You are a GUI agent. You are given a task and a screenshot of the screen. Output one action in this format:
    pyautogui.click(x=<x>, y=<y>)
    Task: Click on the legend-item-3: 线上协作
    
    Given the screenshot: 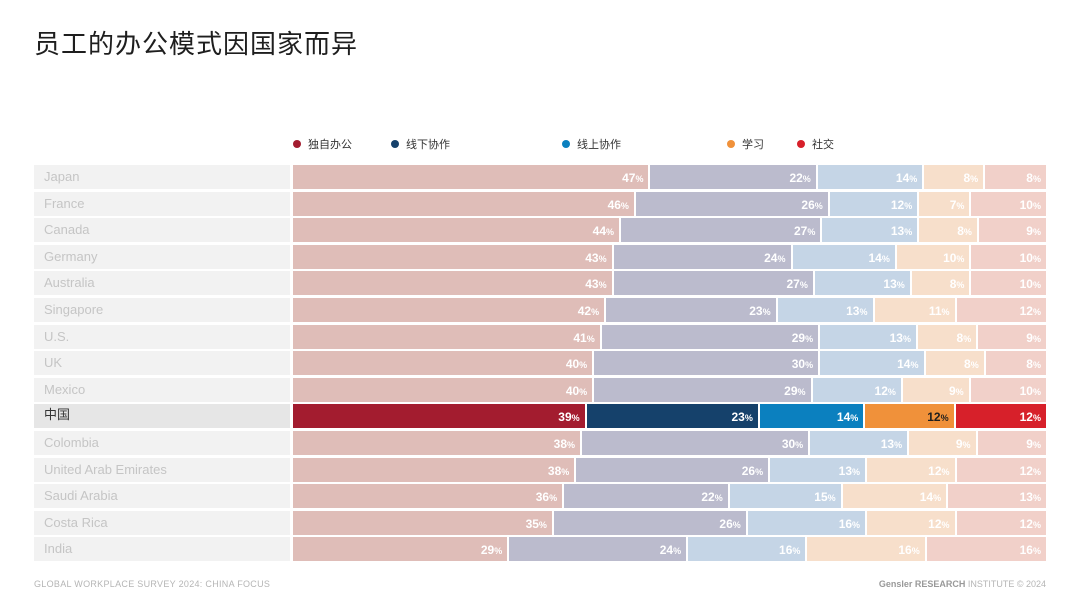 What is the action you would take?
    pyautogui.click(x=591, y=144)
    